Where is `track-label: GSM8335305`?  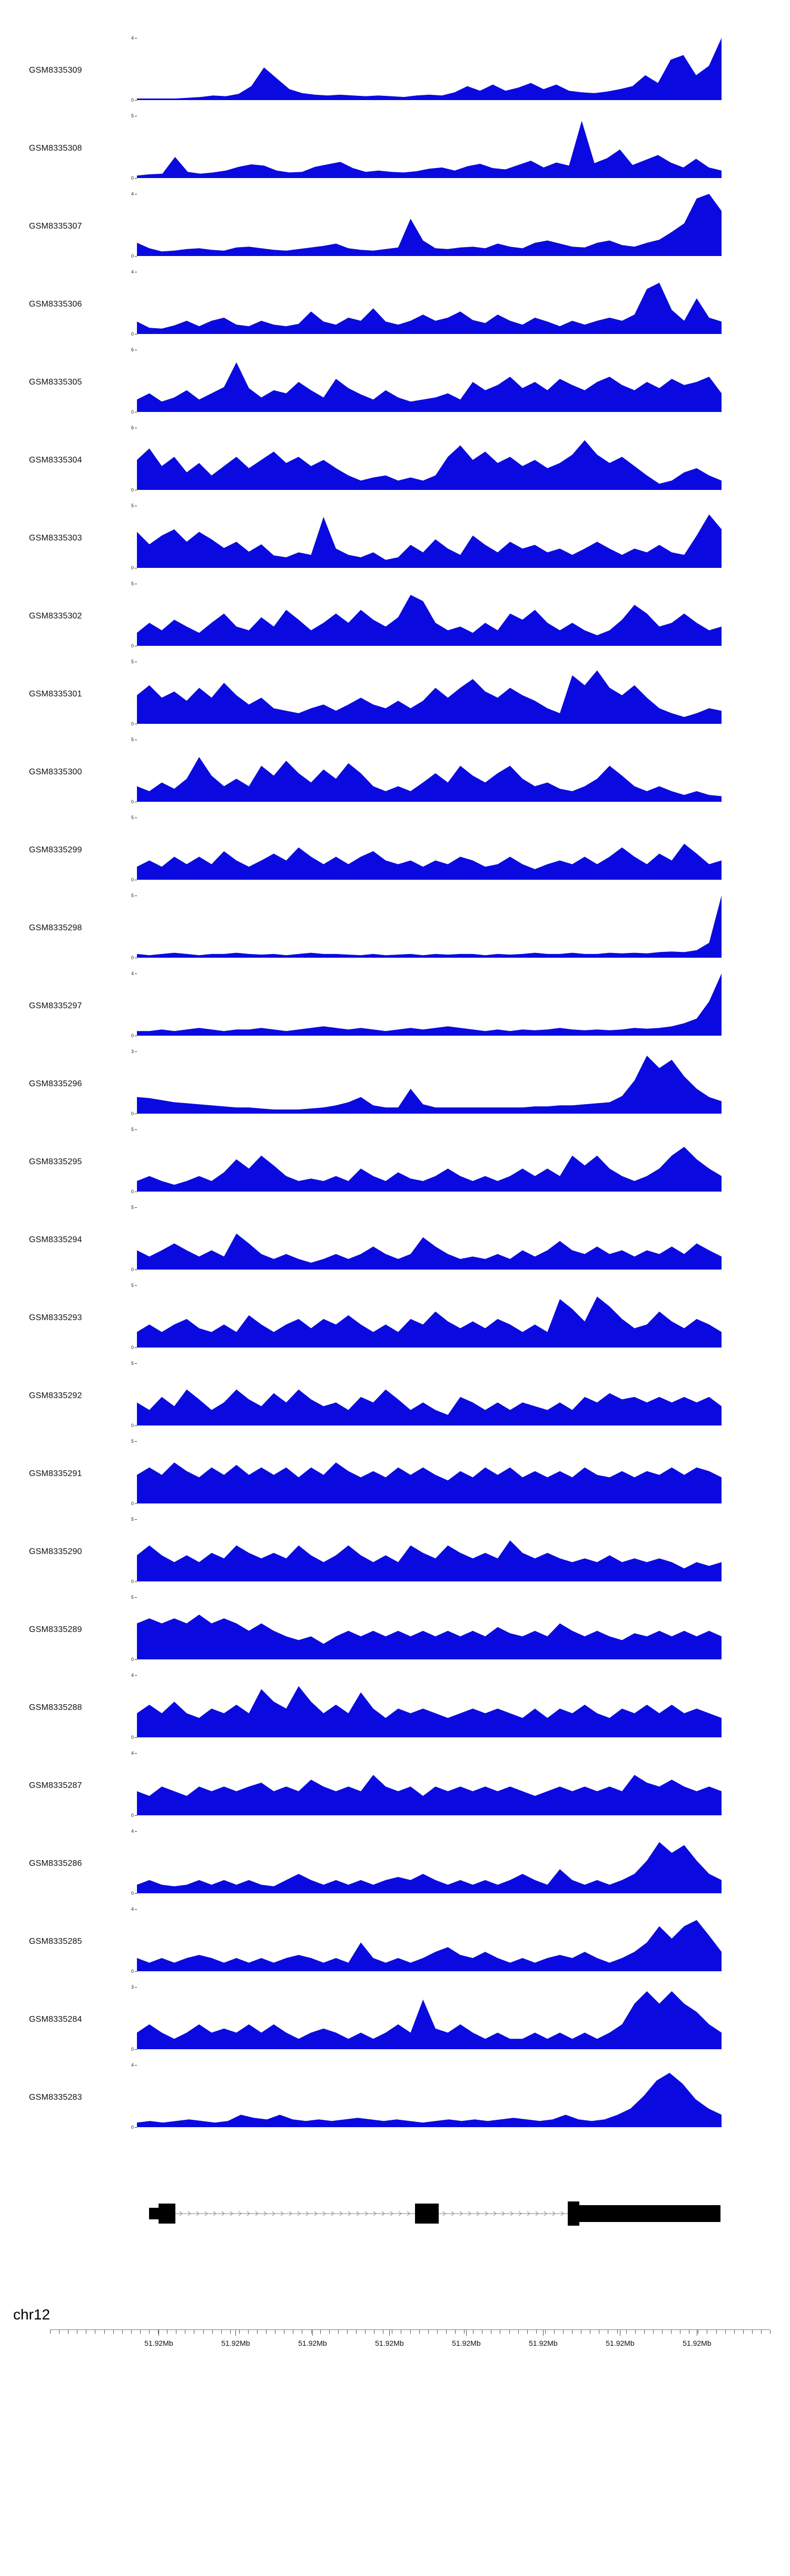
track-label: GSM8335305 is located at coordinates (55, 382).